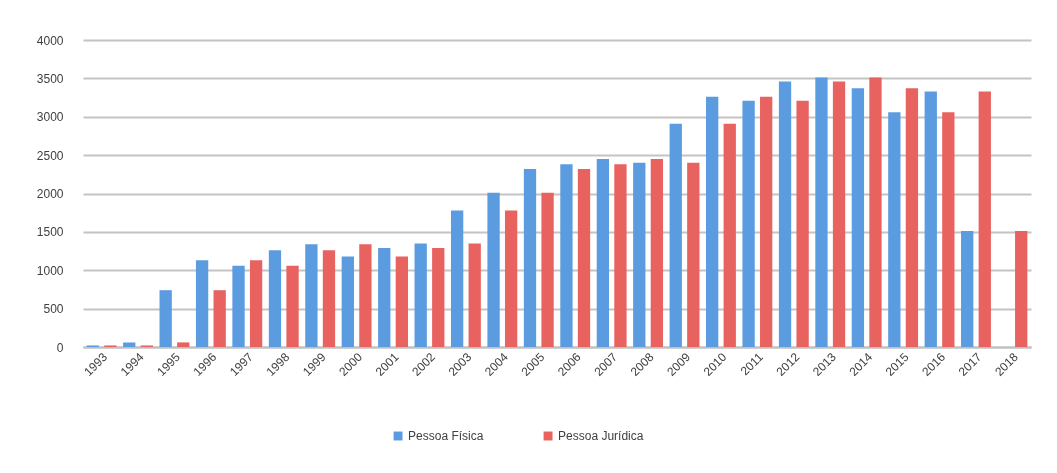 This screenshot has height=473, width=1057. Describe the element at coordinates (50, 232) in the screenshot. I see `y-tick-label: 1500` at that location.